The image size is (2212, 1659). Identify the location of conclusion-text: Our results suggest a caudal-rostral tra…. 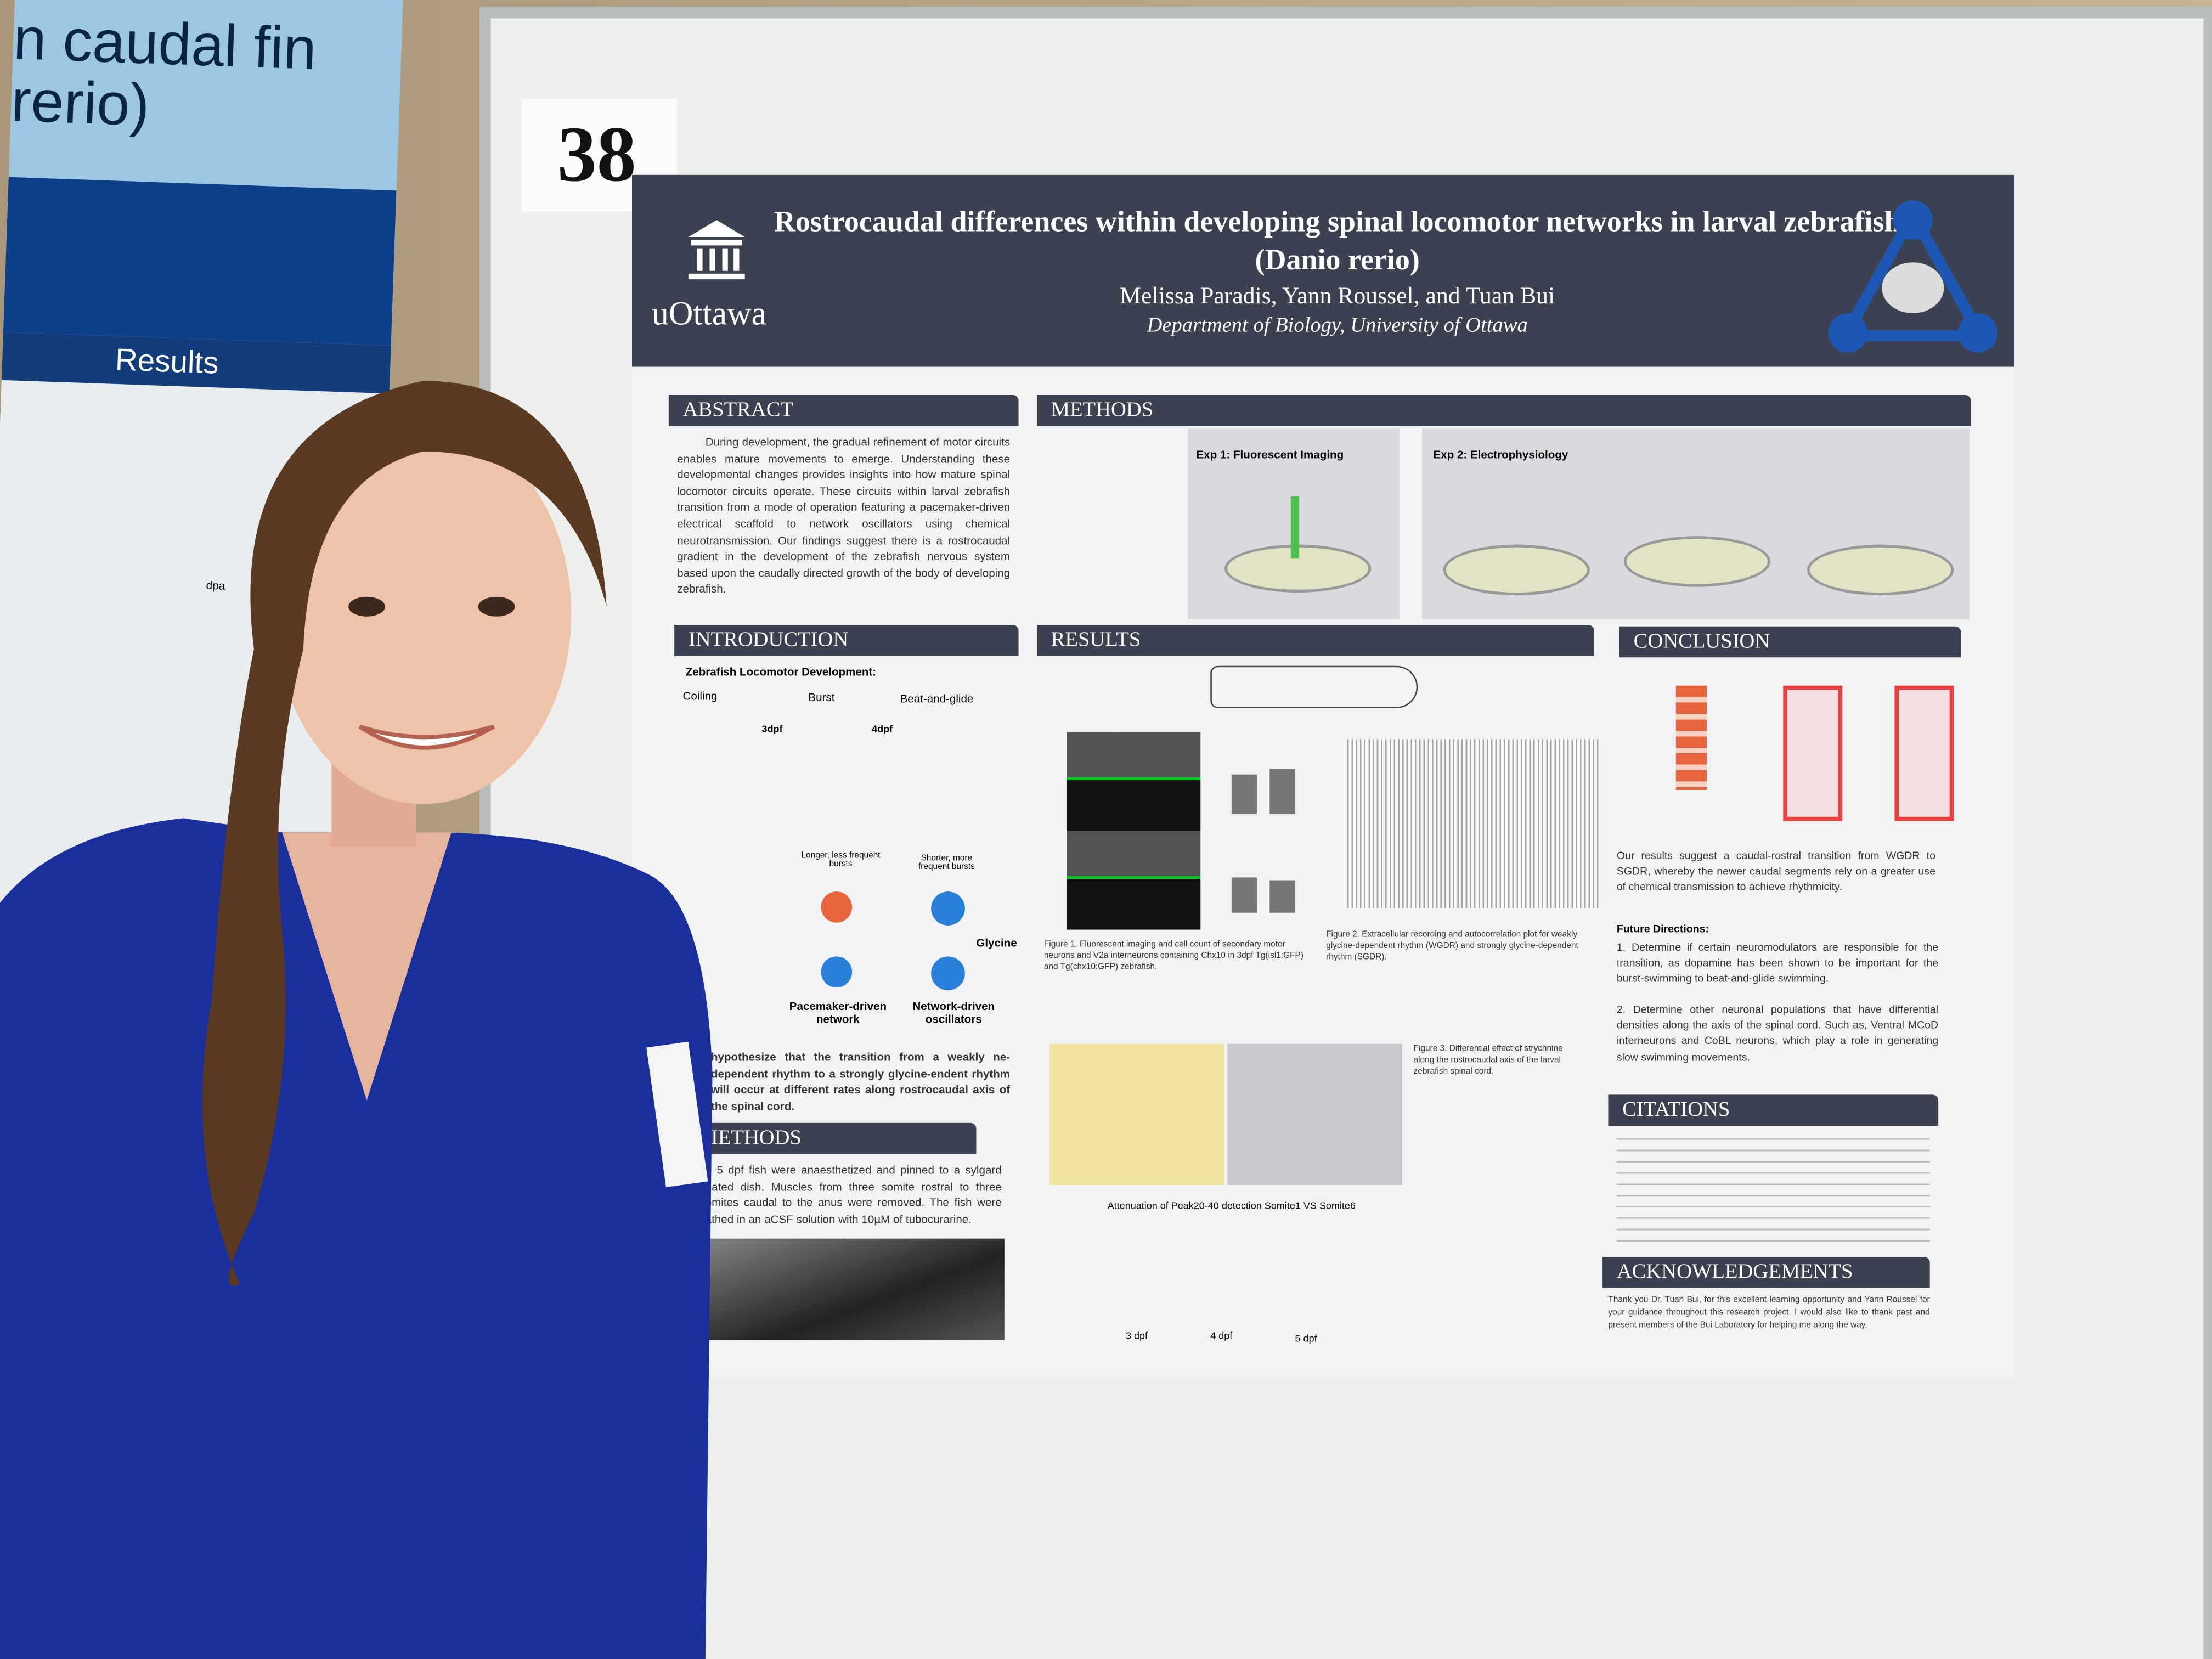
(1776, 871).